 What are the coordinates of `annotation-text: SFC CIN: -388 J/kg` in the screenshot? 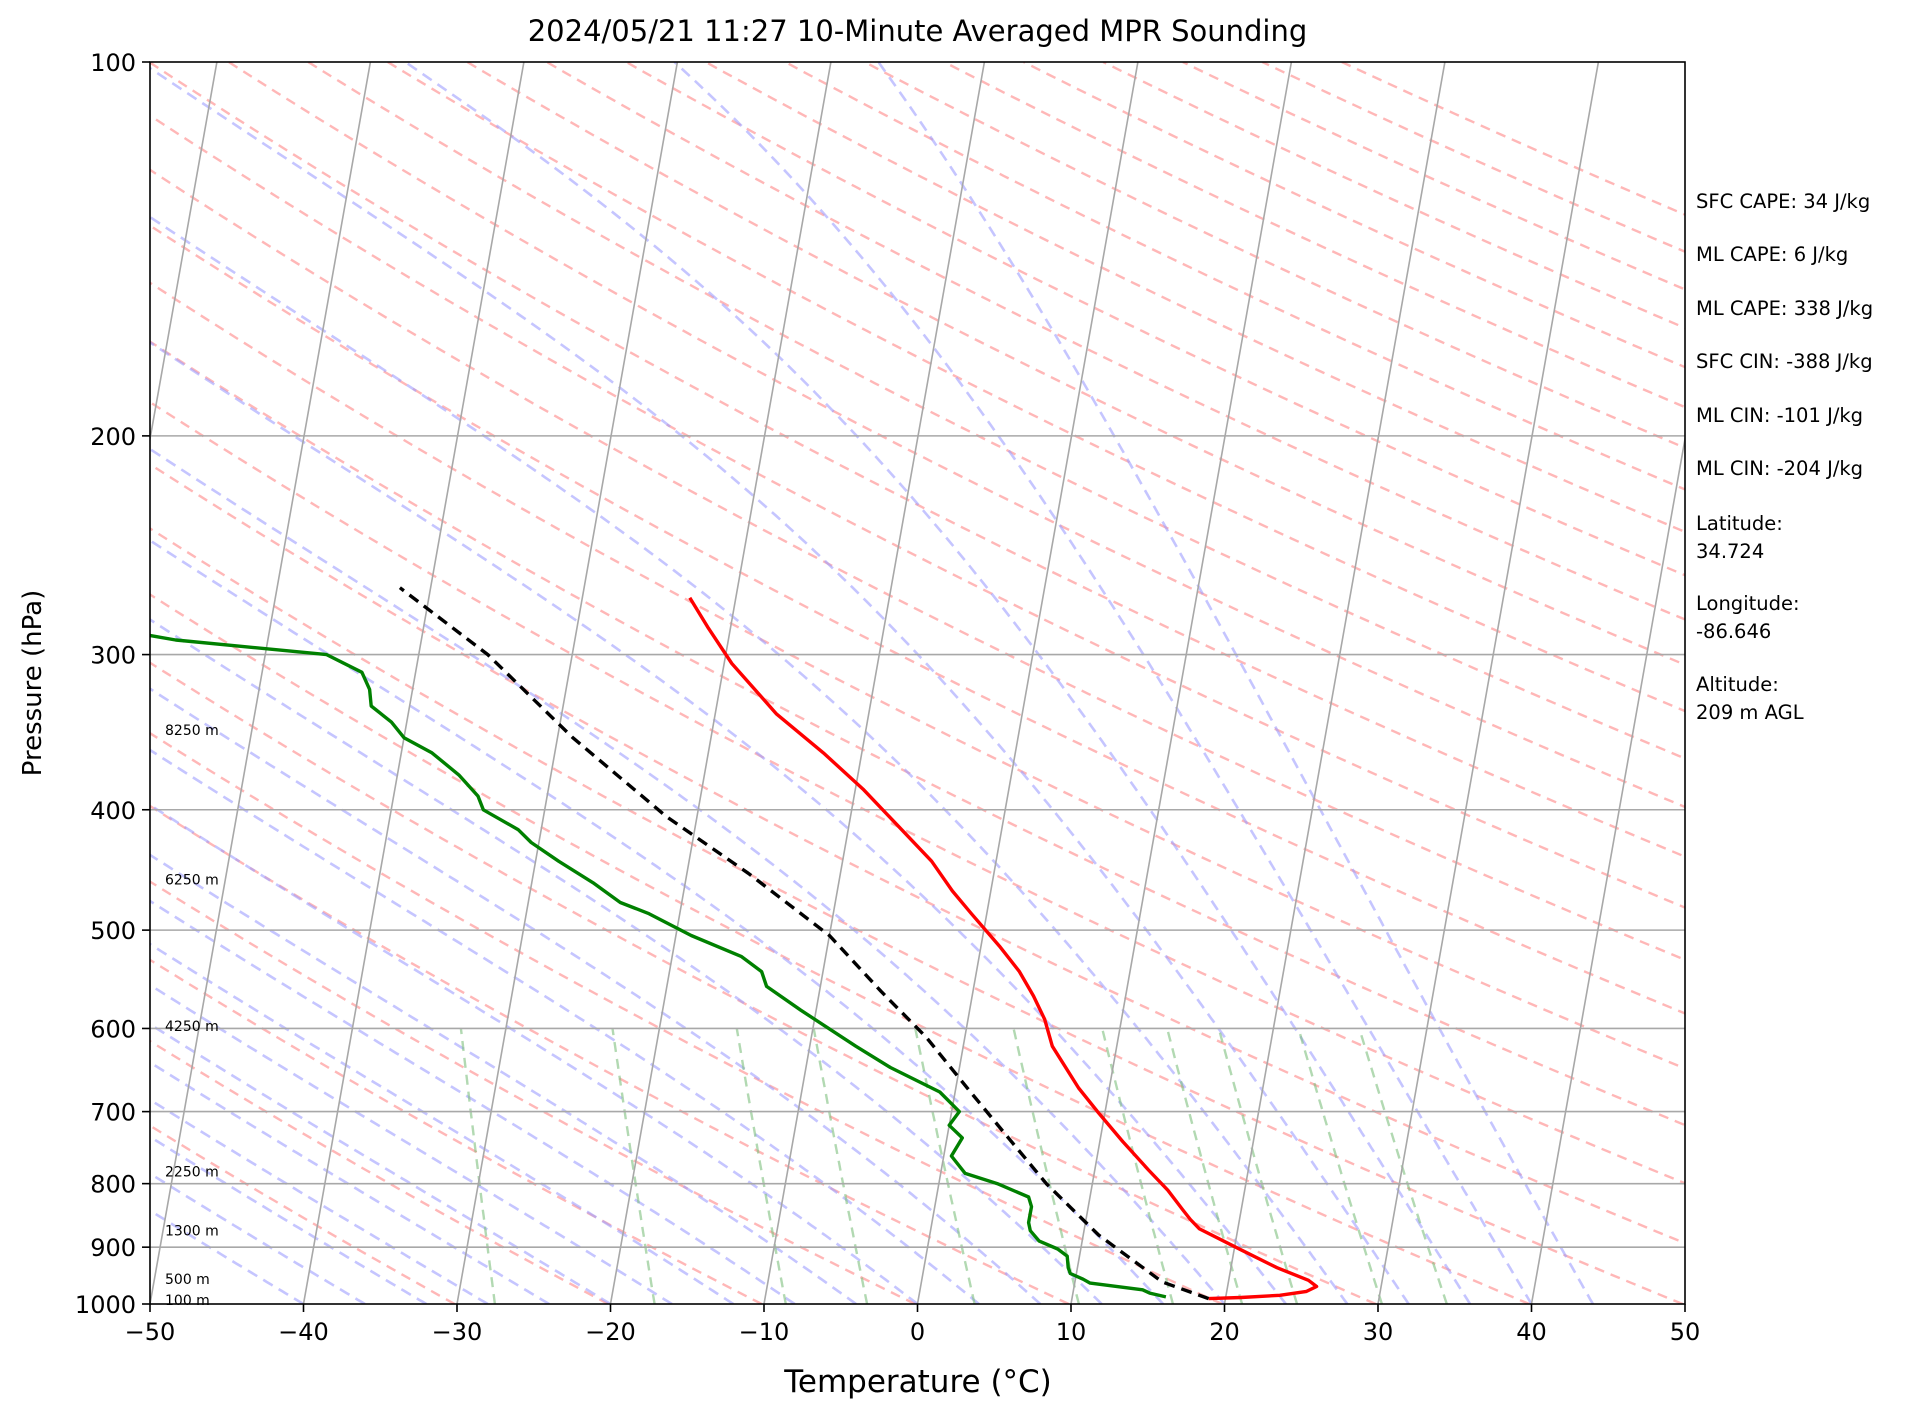 It's located at (1784, 361).